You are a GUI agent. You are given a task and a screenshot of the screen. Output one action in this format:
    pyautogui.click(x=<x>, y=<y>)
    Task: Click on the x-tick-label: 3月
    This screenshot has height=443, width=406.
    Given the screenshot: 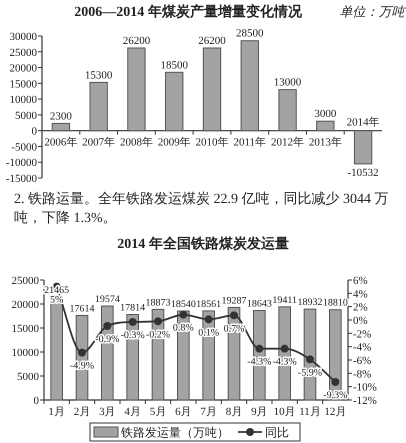 What is the action you would take?
    pyautogui.click(x=107, y=412)
    